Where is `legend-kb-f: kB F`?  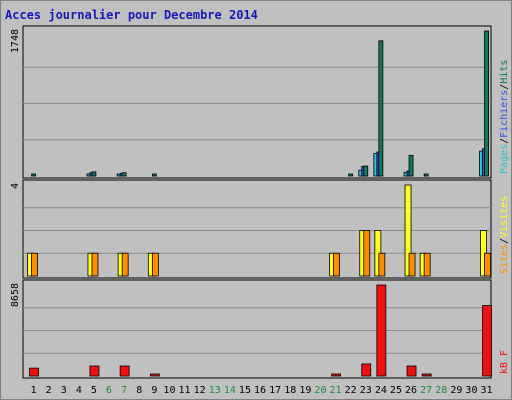 legend-kb-f: kB F is located at coordinates (504, 362).